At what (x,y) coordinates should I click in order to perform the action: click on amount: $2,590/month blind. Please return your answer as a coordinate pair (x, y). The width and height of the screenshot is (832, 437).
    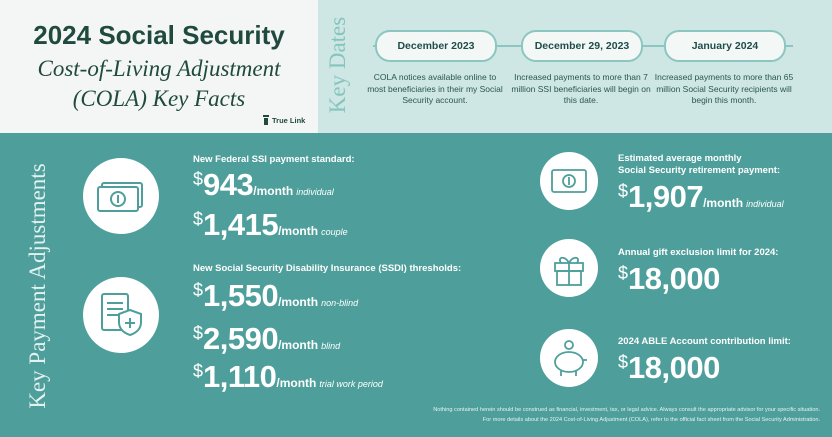
    Looking at the image, I should click on (266, 339).